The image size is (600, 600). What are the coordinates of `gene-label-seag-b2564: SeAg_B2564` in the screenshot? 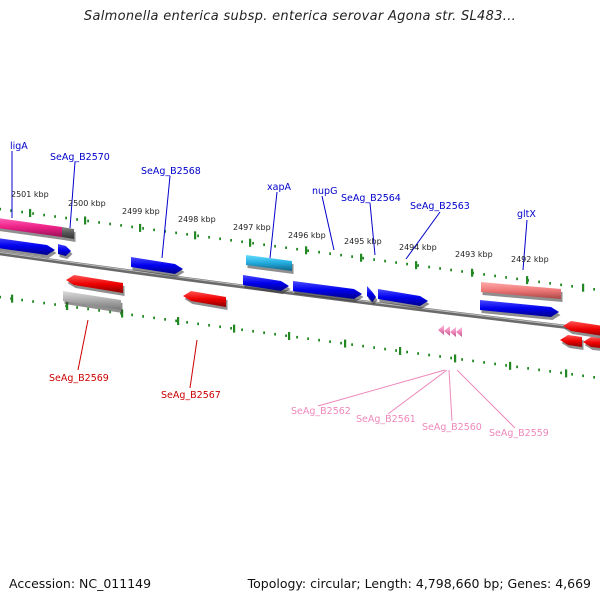 It's located at (371, 198).